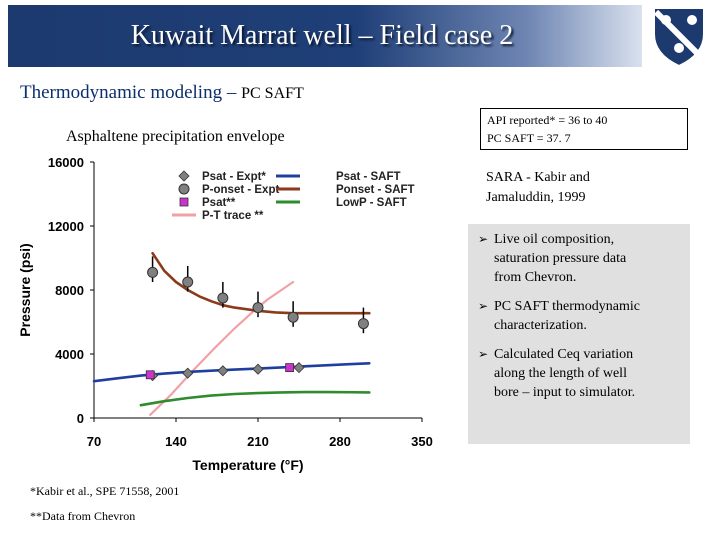 Image resolution: width=720 pixels, height=540 pixels. Describe the element at coordinates (66, 162) in the screenshot. I see `y-tick-label: 16000` at that location.